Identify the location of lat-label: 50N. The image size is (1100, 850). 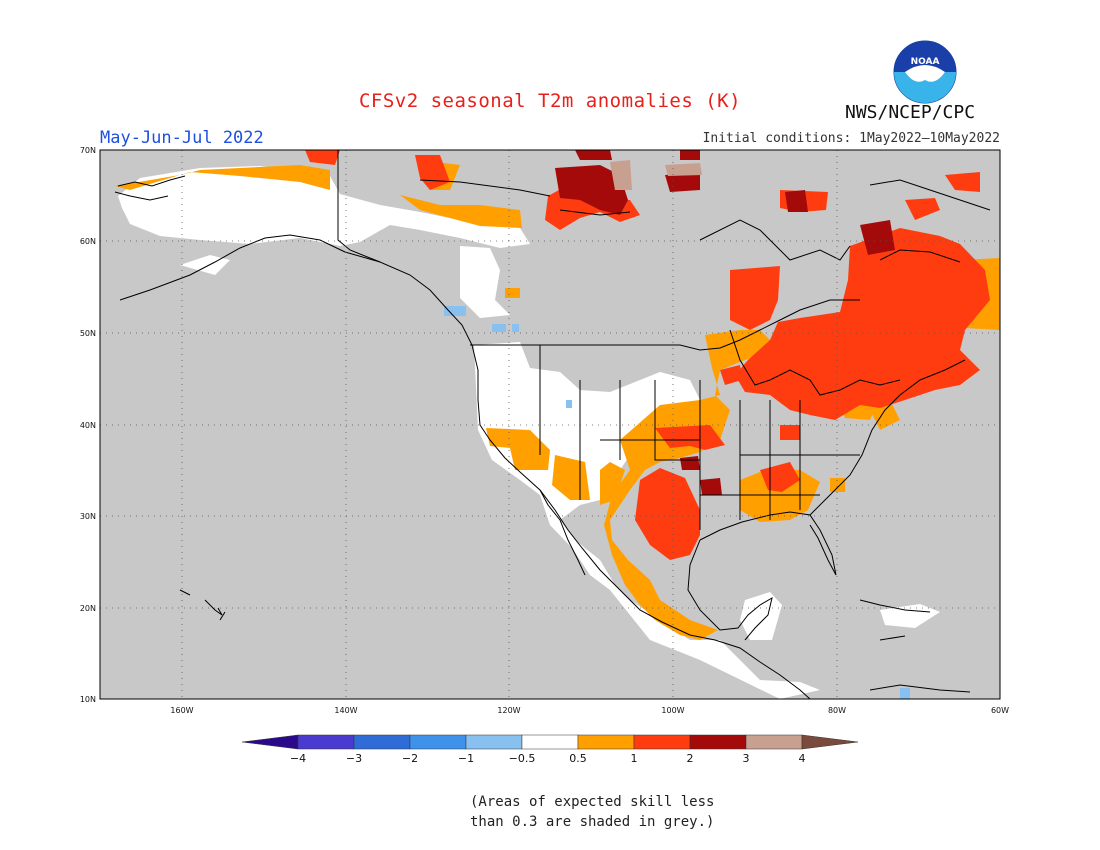
(88, 333).